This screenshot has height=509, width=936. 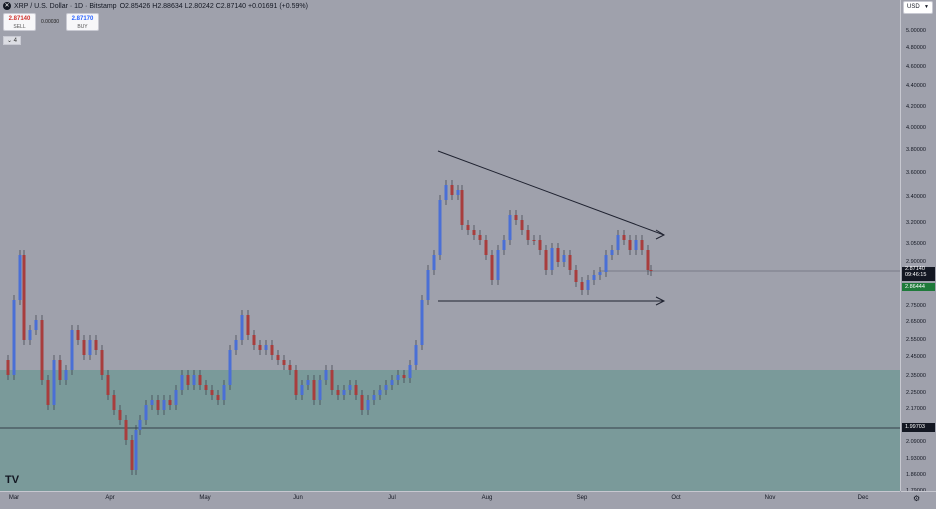 I want to click on price-axis, so click(x=918, y=245).